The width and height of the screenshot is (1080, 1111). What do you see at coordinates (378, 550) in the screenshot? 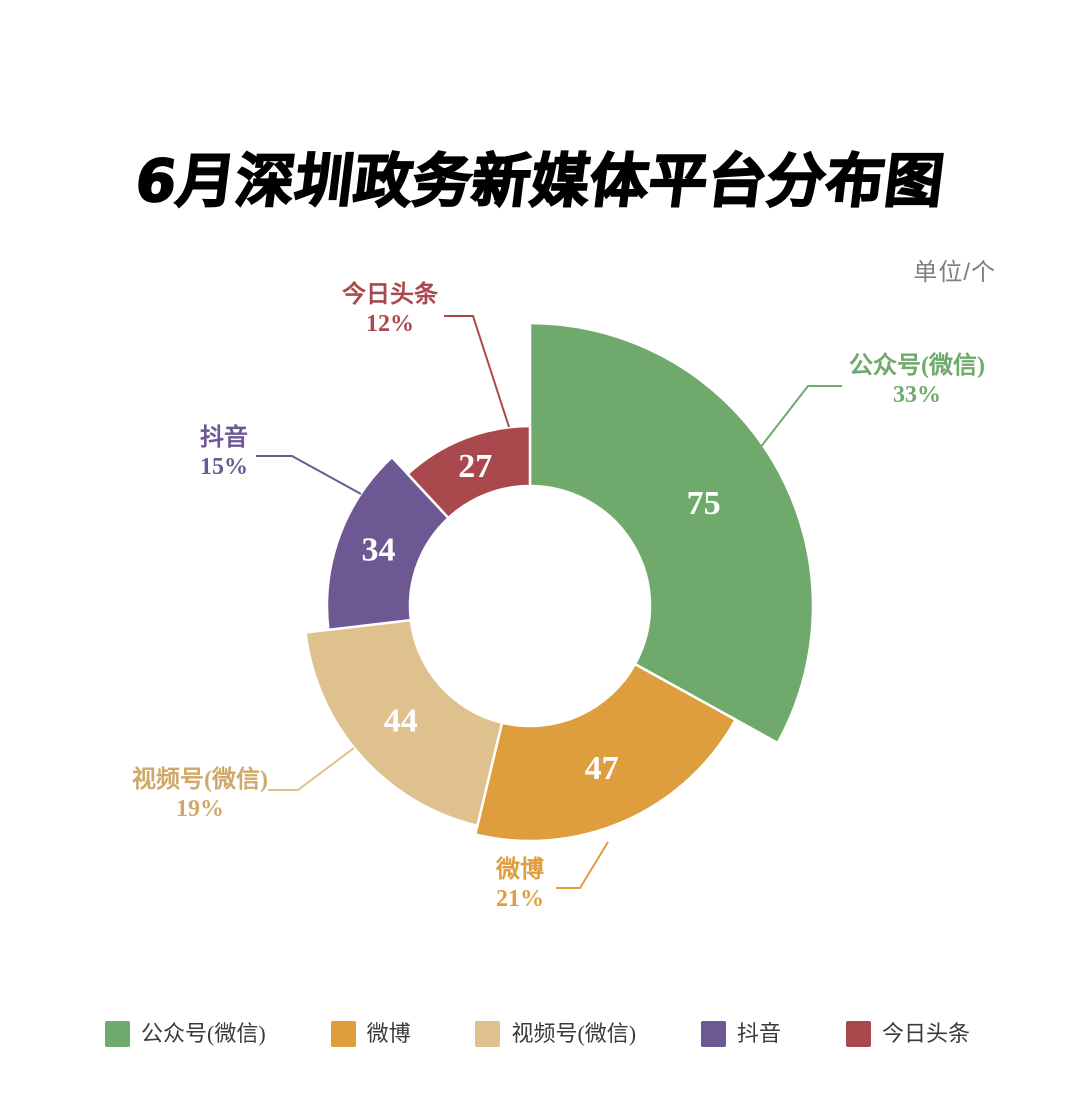
I see `slice-value-label: 34` at bounding box center [378, 550].